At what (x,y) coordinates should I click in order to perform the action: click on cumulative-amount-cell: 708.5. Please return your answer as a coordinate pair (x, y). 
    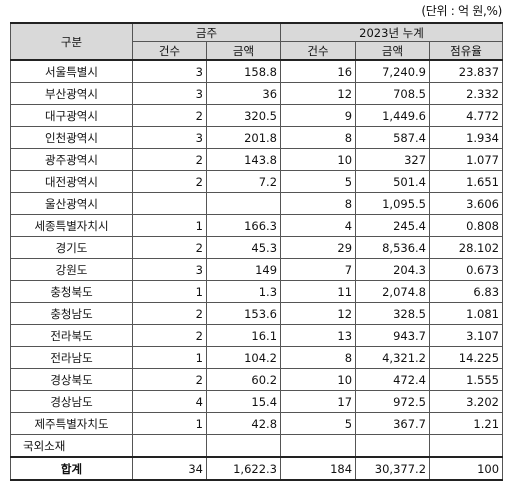
    Looking at the image, I should click on (393, 93).